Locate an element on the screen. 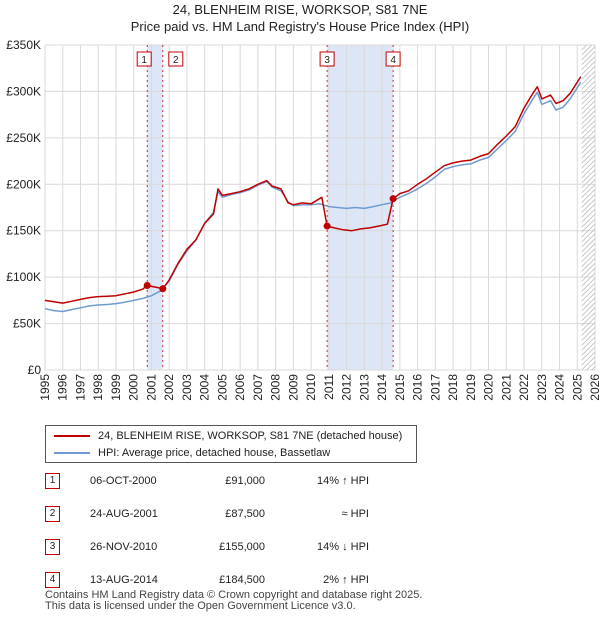 Image resolution: width=600 pixels, height=620 pixels. table-row: 4 13-AUG-2014 £184,500 2% ↑ HPI is located at coordinates (215, 581).